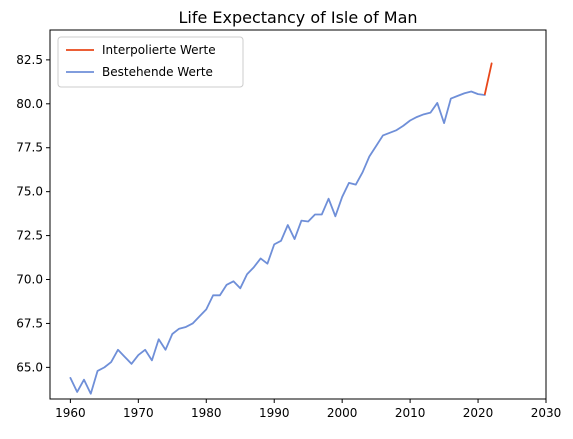  I want to click on legend: Interpolierte Werte Bestehende Werte, so click(150, 62).